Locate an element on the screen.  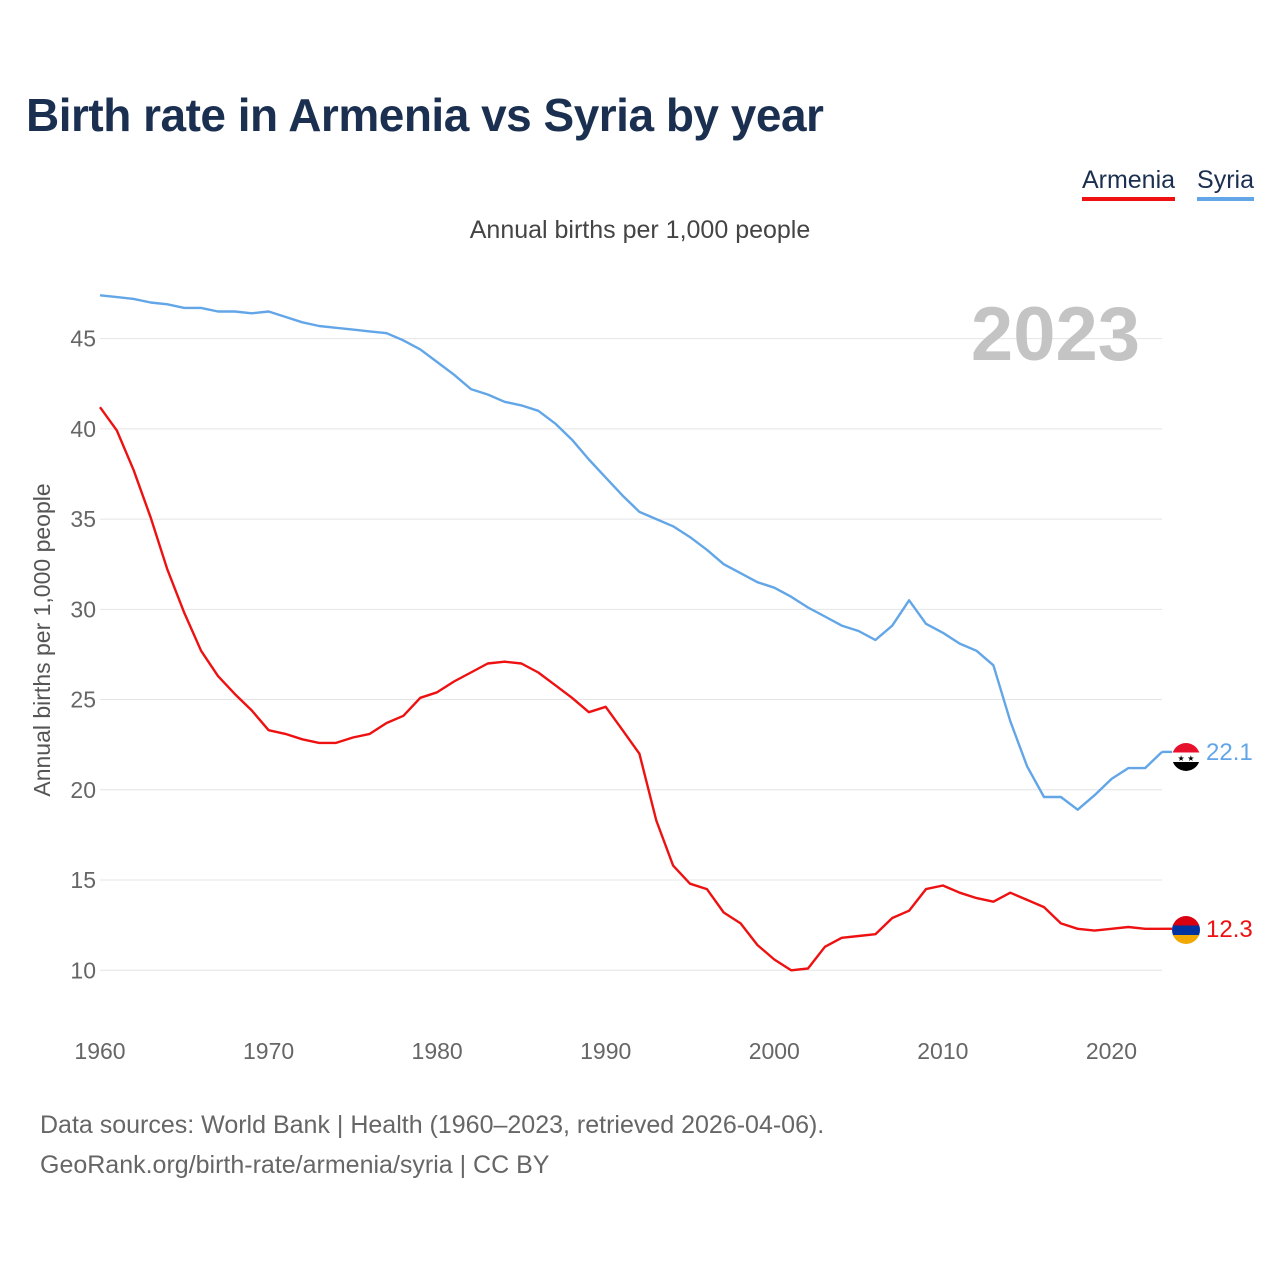
x-tick-label: 2020 is located at coordinates (1111, 1051).